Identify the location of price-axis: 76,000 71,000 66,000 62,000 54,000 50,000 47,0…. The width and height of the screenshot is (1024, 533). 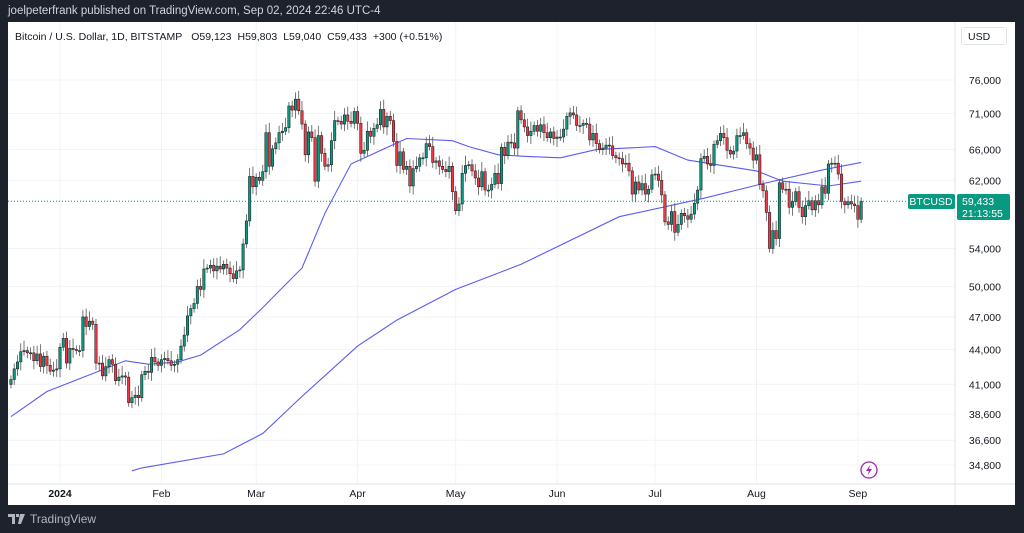
(985, 273).